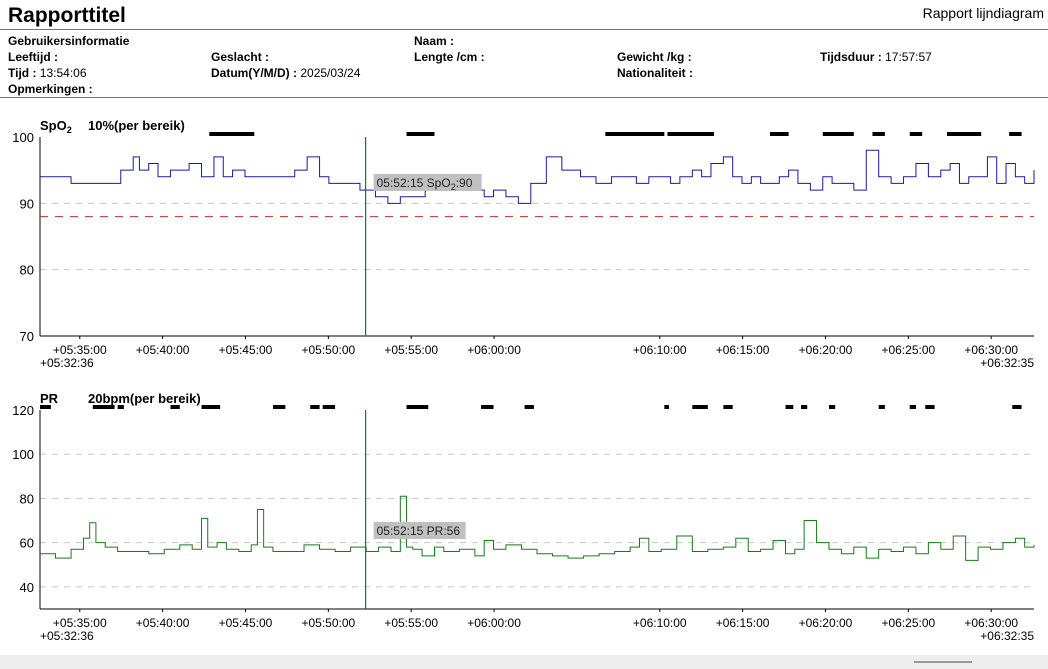  Describe the element at coordinates (537, 176) in the screenshot. I see `series-line-spo2` at that location.